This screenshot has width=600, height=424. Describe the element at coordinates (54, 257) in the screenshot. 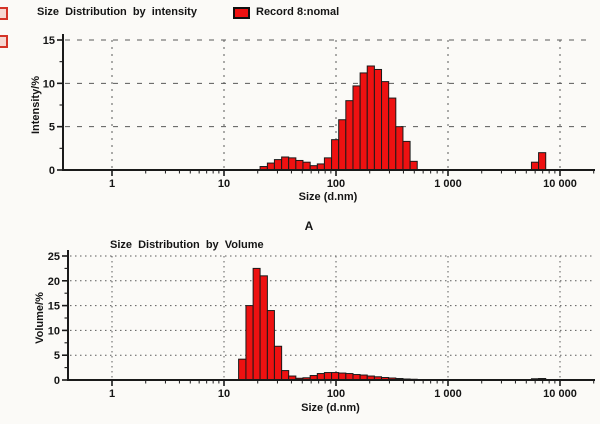

I see `svg-text: 25` at that location.